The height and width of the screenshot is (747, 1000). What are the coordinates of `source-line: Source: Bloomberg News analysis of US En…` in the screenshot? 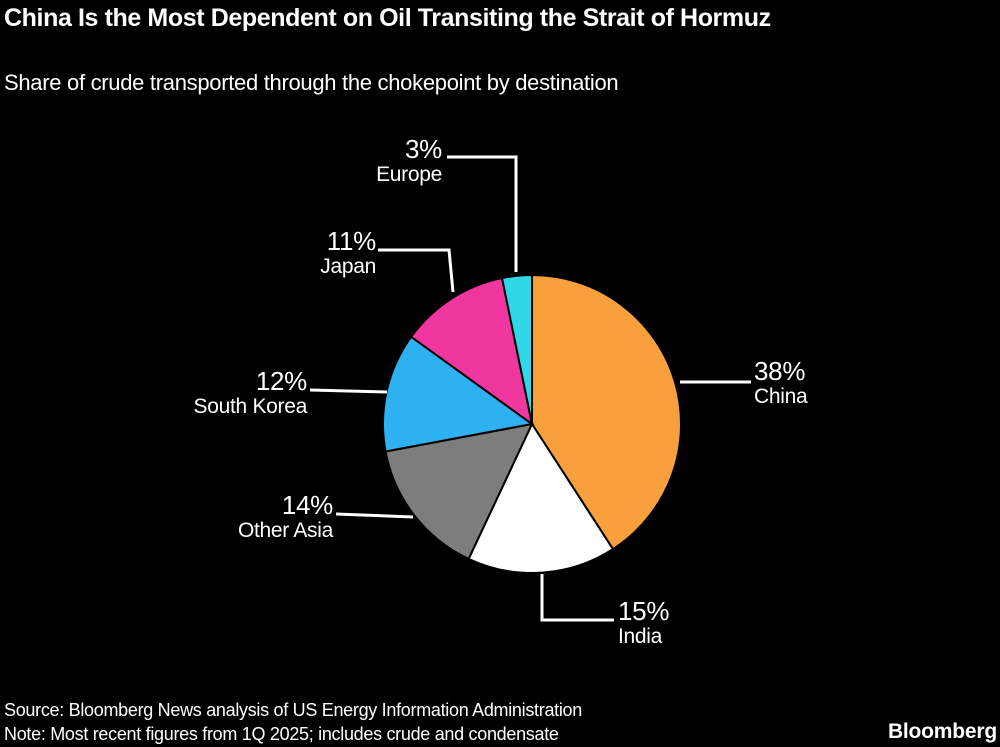 It's located at (293, 710).